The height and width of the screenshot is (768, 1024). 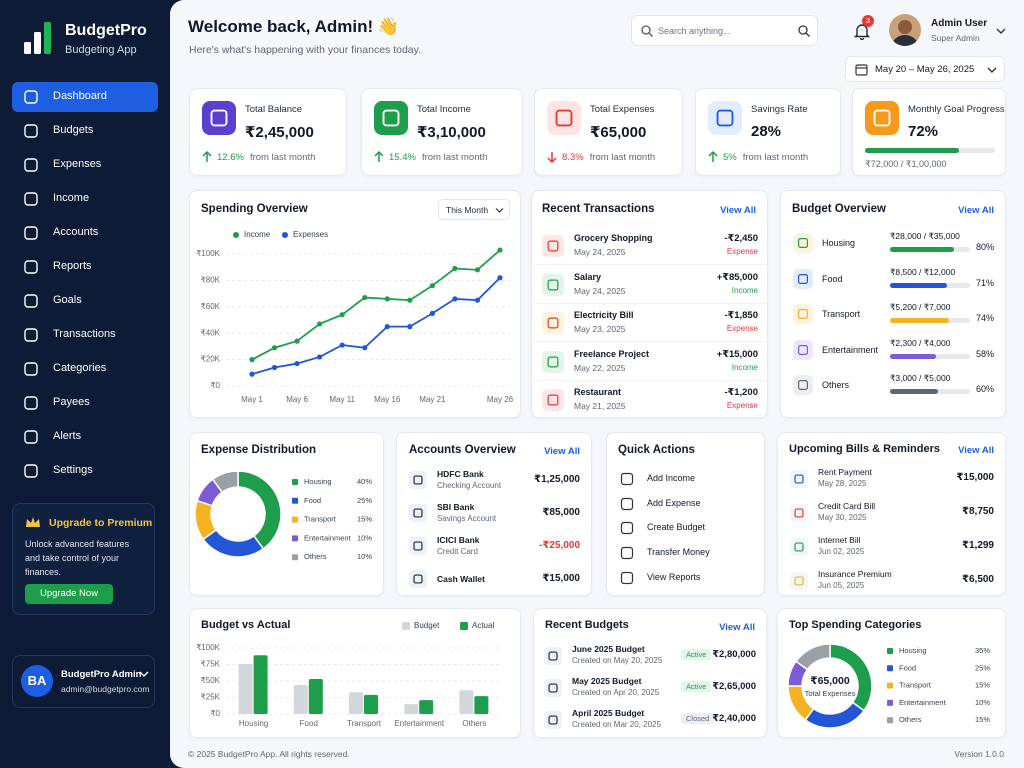 What do you see at coordinates (37, 38) in the screenshot?
I see `logo` at bounding box center [37, 38].